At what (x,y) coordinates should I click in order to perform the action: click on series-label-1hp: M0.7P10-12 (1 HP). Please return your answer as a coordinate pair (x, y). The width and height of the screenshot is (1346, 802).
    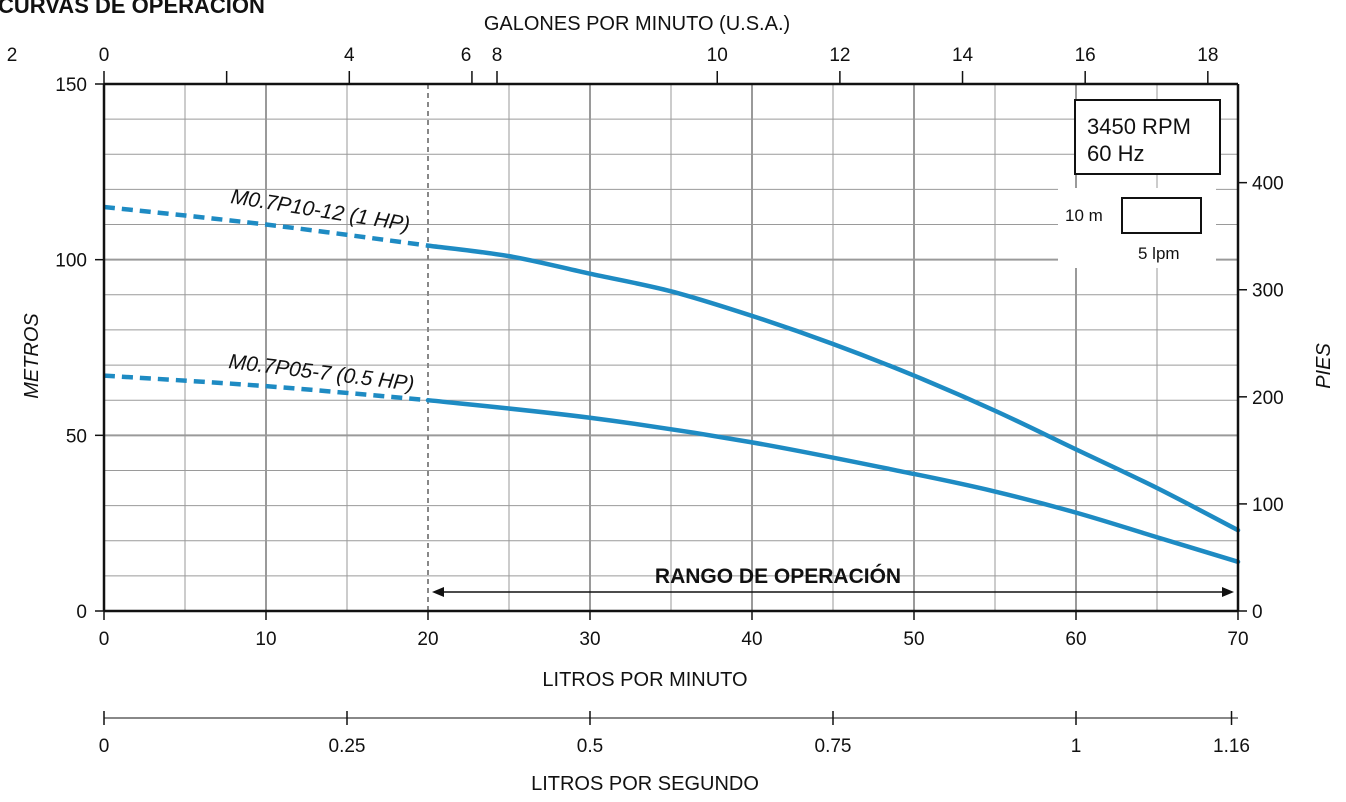
    Looking at the image, I should click on (320, 210).